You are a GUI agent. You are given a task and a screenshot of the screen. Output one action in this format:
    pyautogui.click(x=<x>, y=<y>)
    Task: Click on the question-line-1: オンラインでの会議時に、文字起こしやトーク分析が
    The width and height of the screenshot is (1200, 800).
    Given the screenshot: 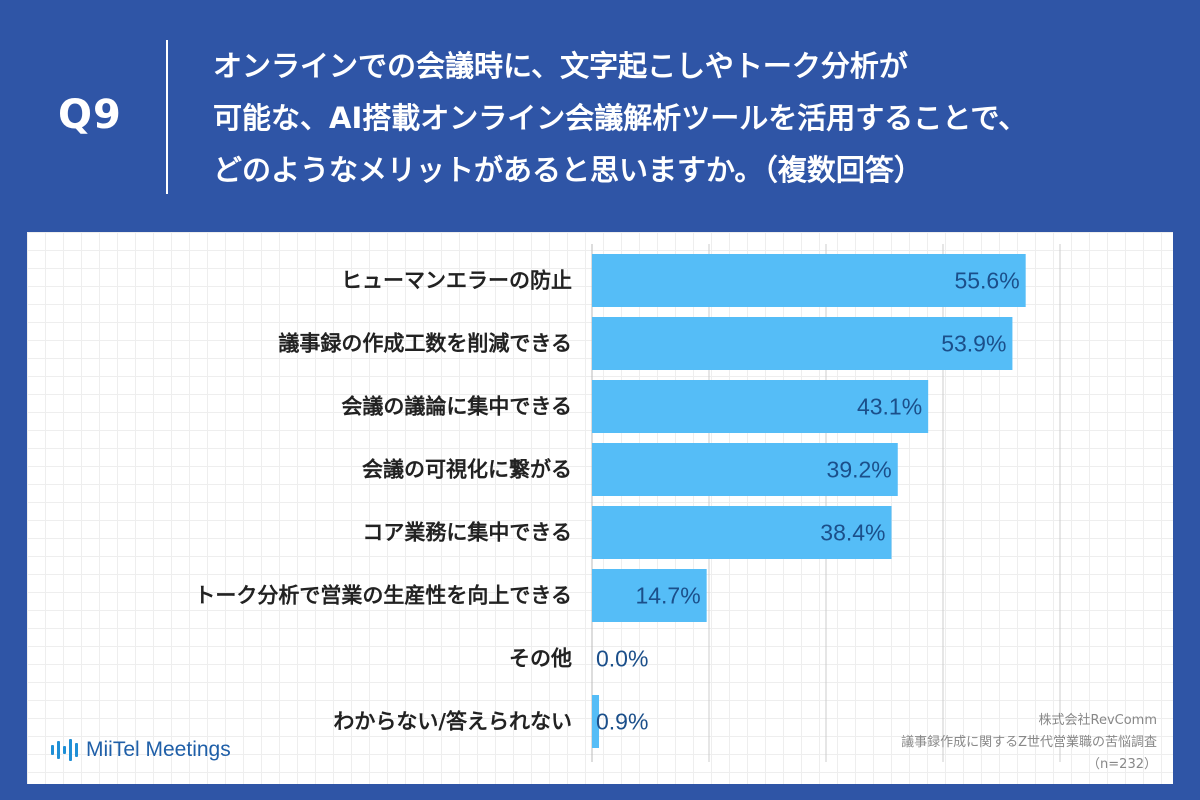 What is the action you would take?
    pyautogui.click(x=560, y=66)
    